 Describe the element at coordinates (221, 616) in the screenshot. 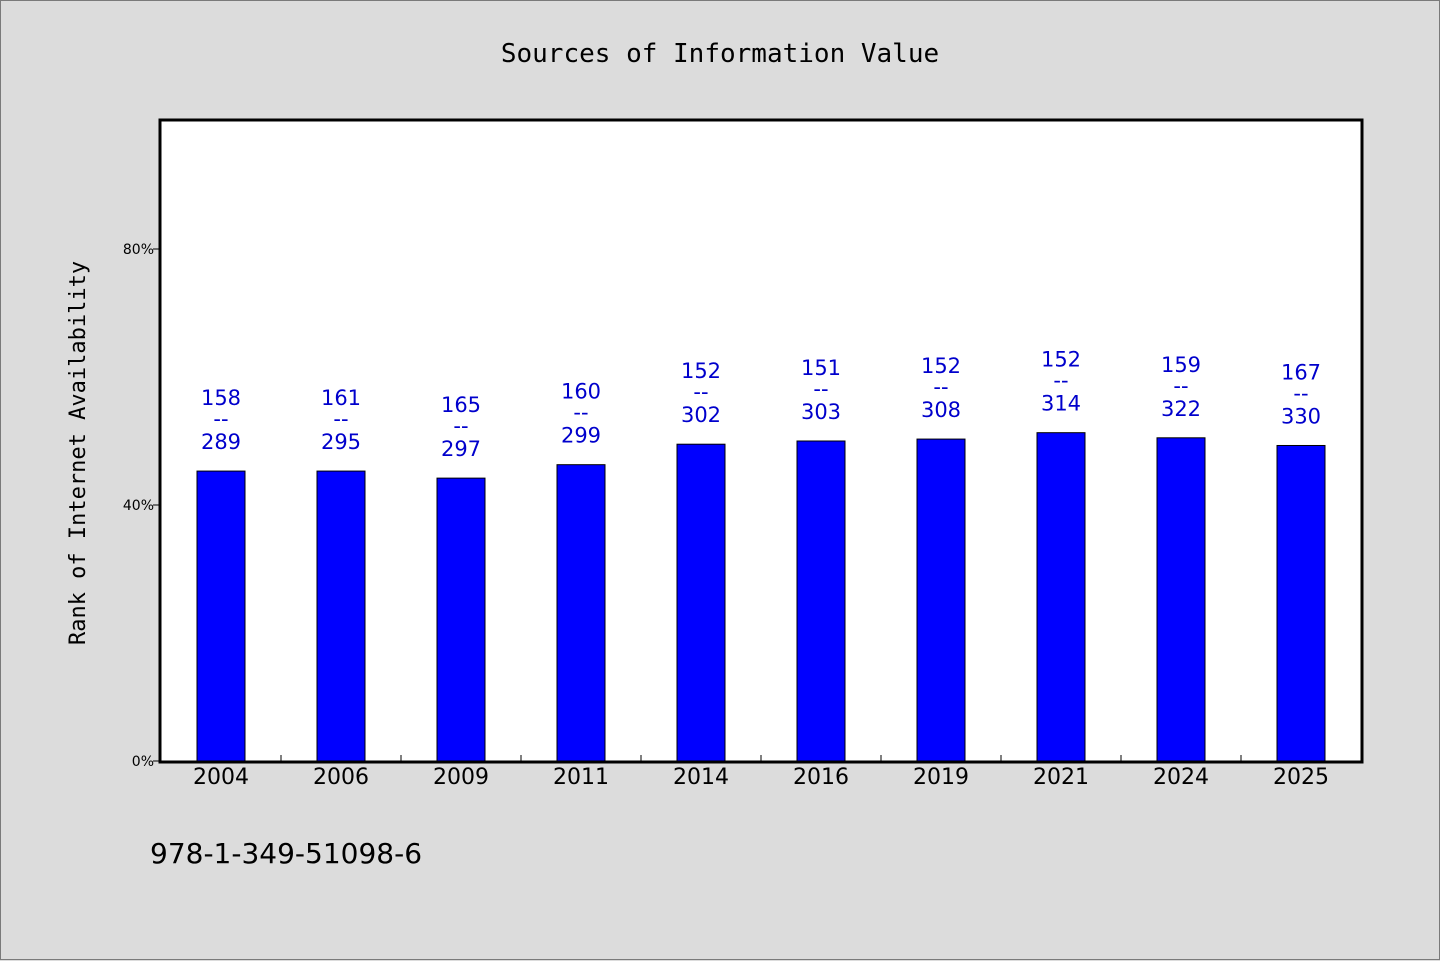

I see `bar-2004` at that location.